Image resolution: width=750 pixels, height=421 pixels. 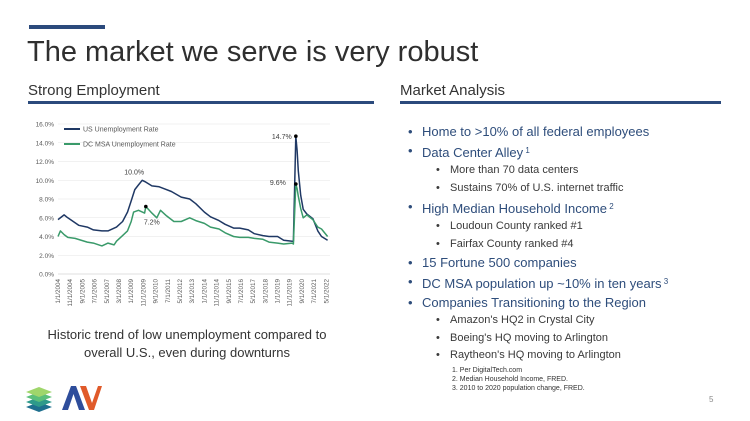 What do you see at coordinates (326, 291) in the screenshot?
I see `x-tick-label: 5/1/2022` at bounding box center [326, 291].